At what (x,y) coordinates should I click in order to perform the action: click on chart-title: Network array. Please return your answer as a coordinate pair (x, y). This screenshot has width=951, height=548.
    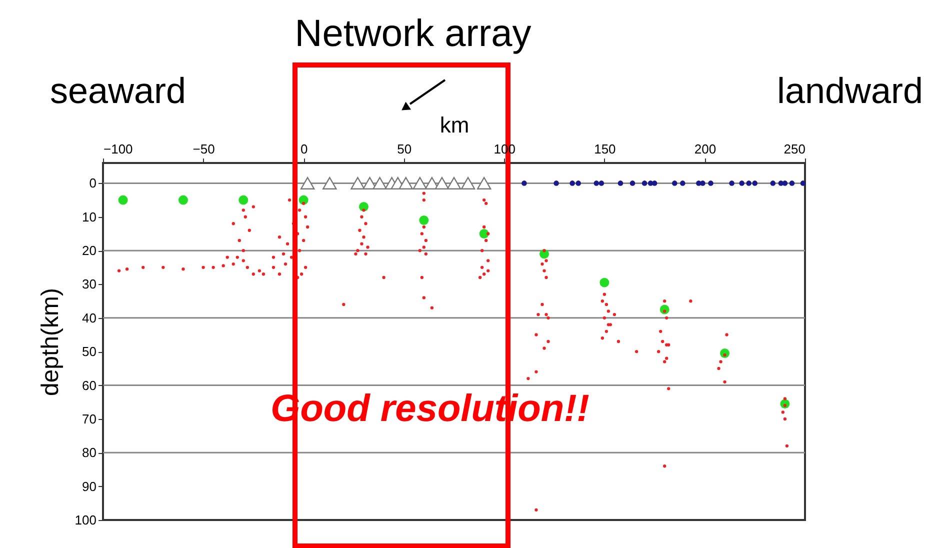
    Looking at the image, I should click on (413, 34).